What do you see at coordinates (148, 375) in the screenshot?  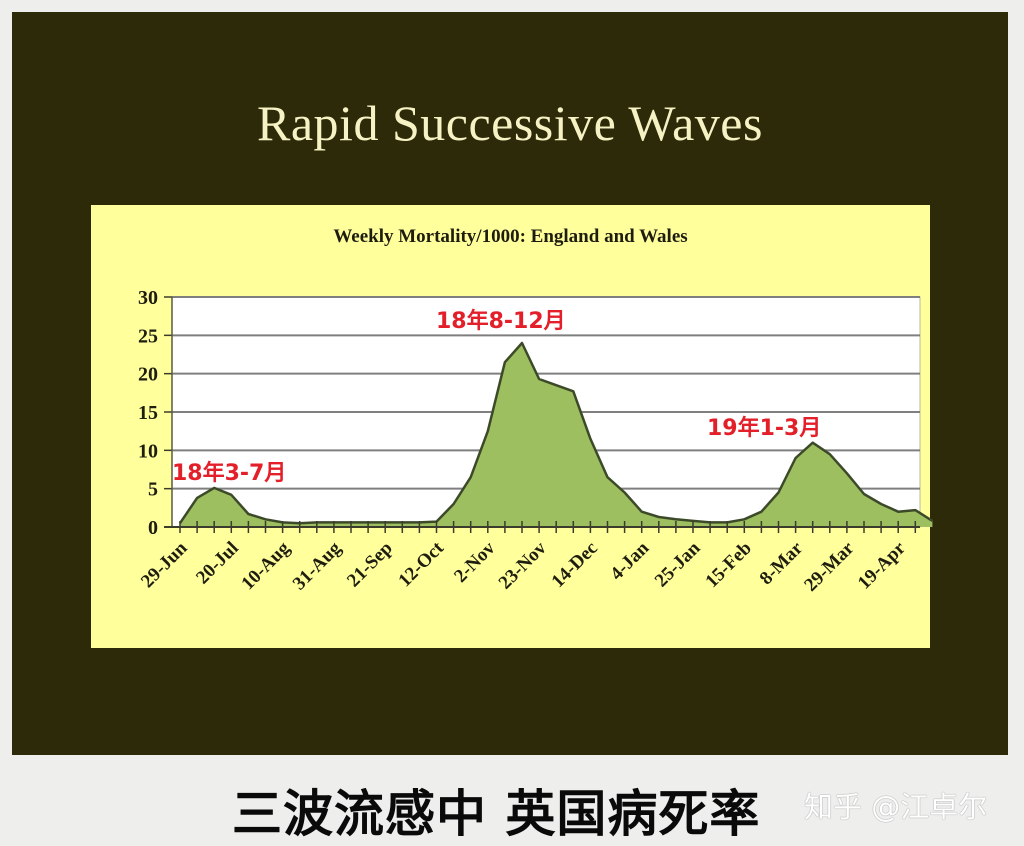 I see `y-tick-label: 20` at bounding box center [148, 375].